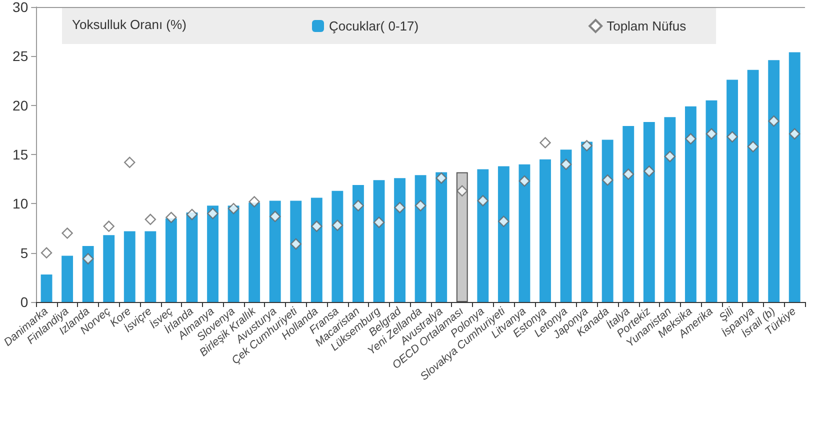 The image size is (819, 424). What do you see at coordinates (20, 154) in the screenshot?
I see `y-tick-label: 15` at bounding box center [20, 154].